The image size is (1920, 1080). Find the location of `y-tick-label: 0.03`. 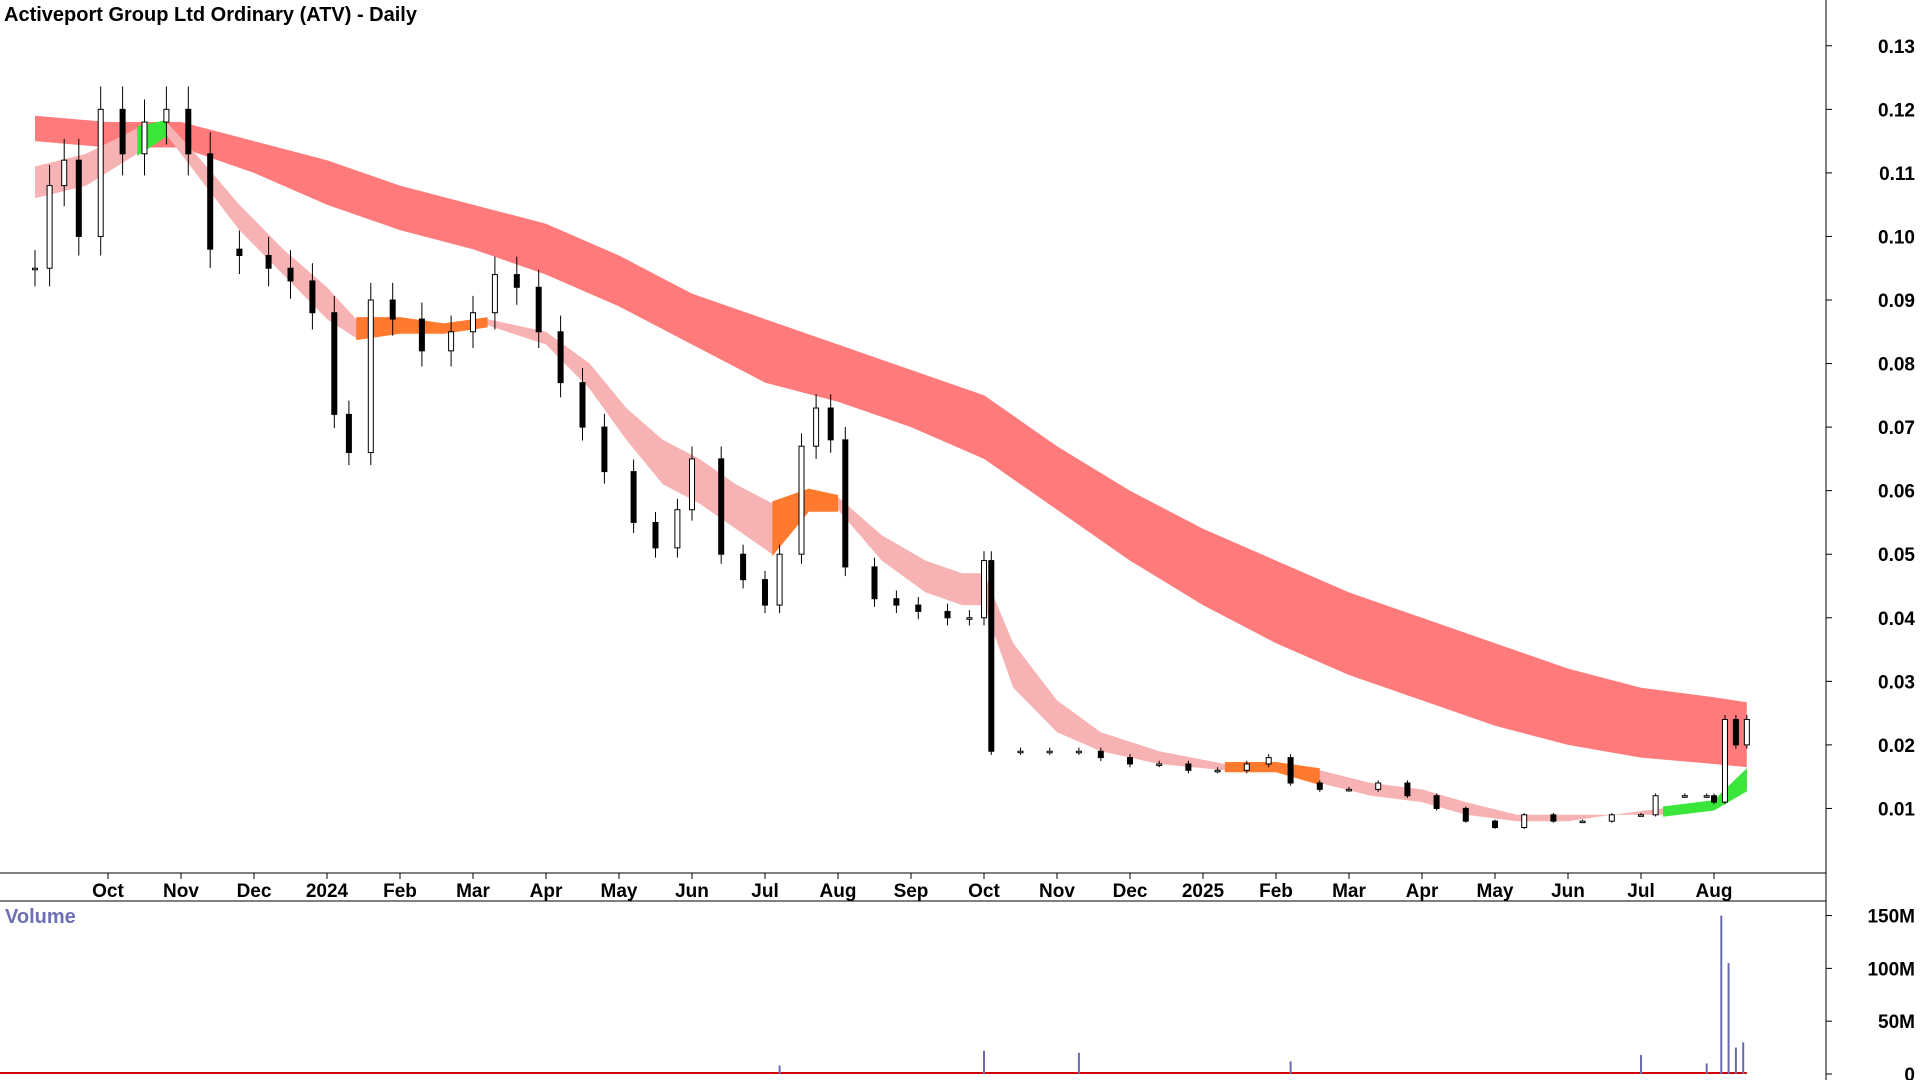

y-tick-label: 0.03 is located at coordinates (1896, 682).